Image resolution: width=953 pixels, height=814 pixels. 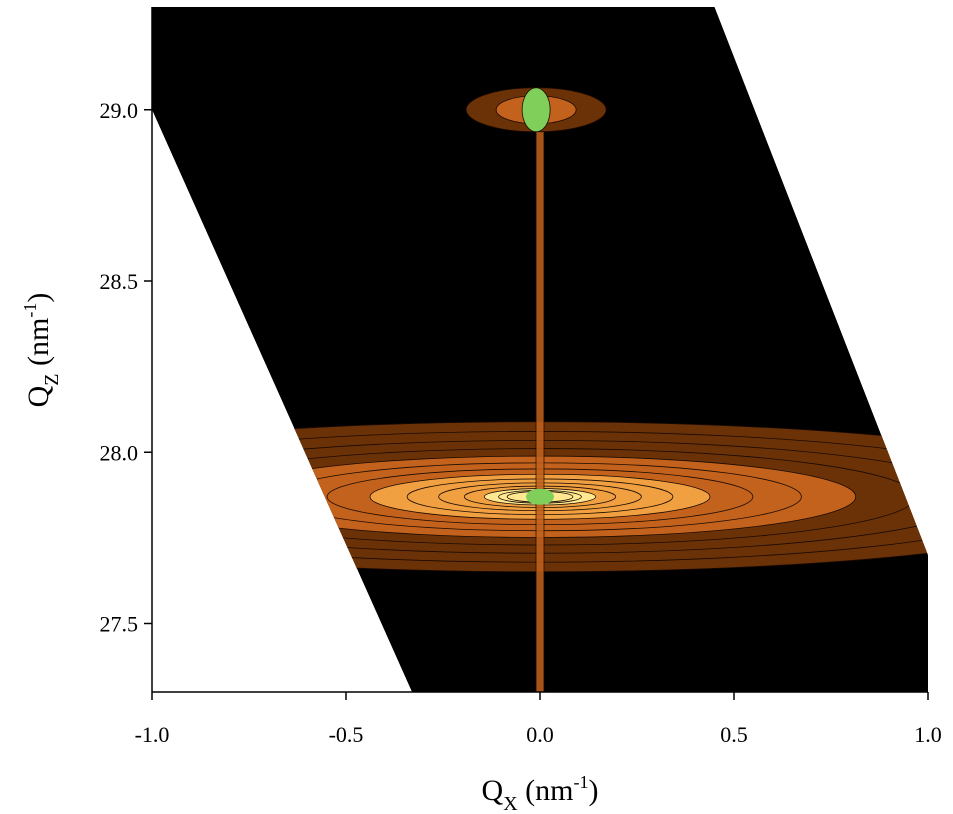 I want to click on y-axis-label-part: Q, so click(x=38, y=396).